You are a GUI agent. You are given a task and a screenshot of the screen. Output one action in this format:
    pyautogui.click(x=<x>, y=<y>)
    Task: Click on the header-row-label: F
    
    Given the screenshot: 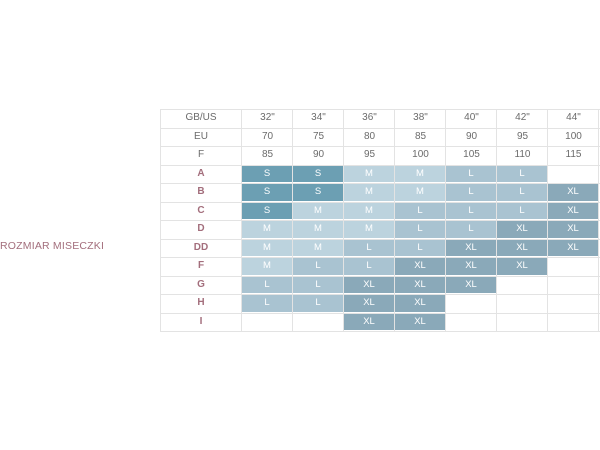 What is the action you would take?
    pyautogui.click(x=201, y=154)
    